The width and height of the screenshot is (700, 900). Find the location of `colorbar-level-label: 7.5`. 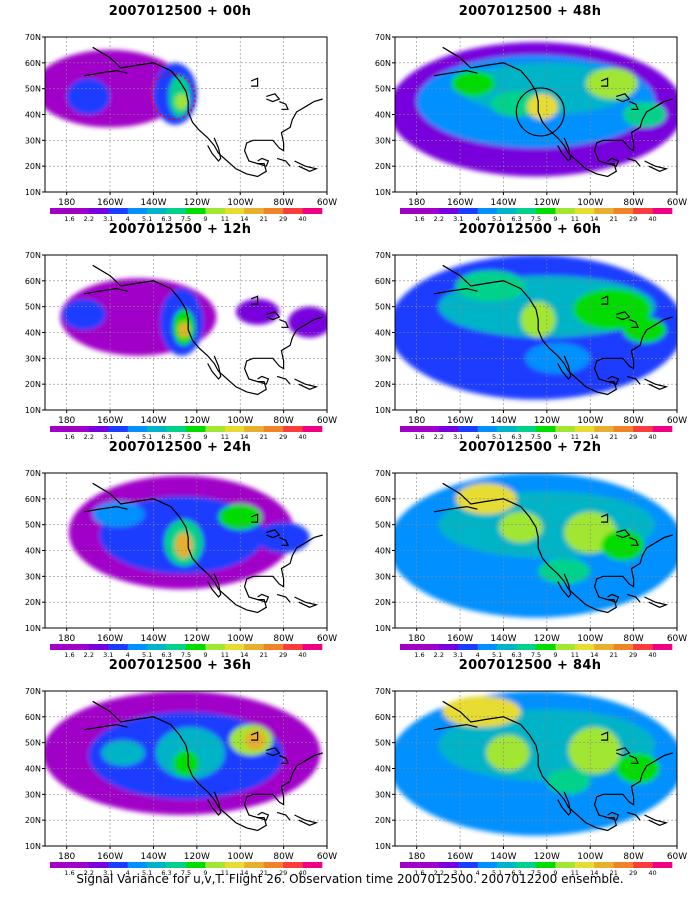

colorbar-level-label: 7.5 is located at coordinates (186, 873).